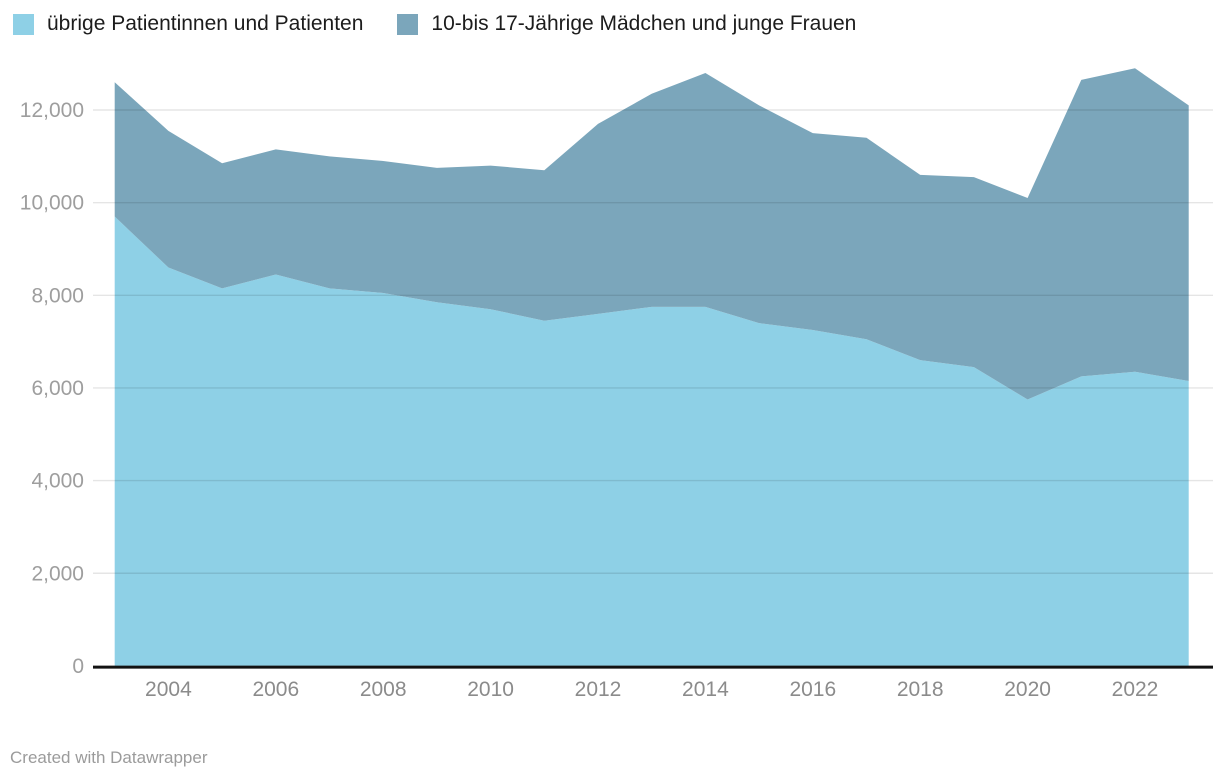  Describe the element at coordinates (490, 689) in the screenshot. I see `x-tick-label: 2010` at that location.